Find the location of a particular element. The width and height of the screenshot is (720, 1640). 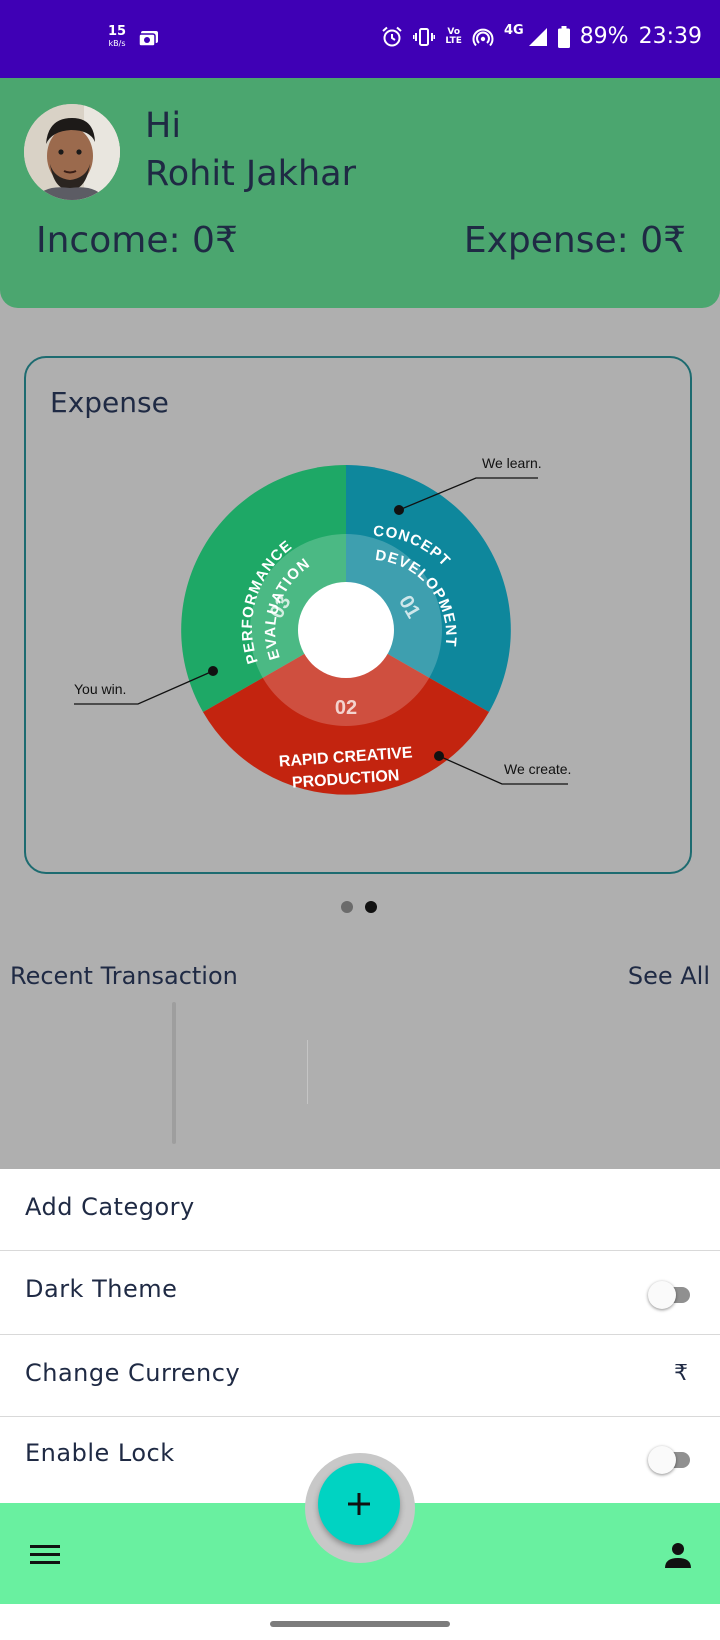

add-category-label: Add Category is located at coordinates (110, 1207).